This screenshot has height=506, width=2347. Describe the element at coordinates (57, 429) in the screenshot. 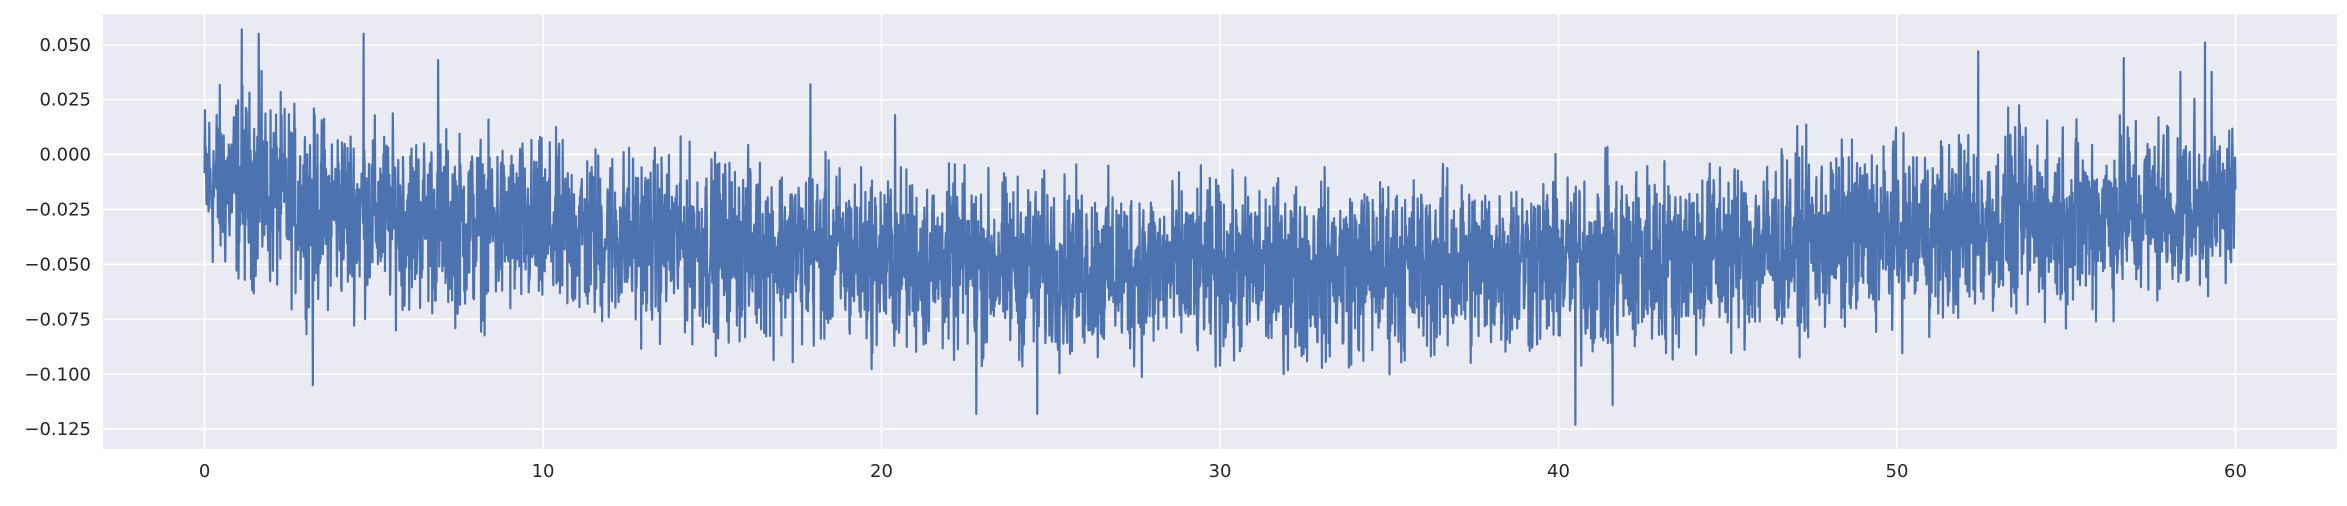

I see `y-tick-label: −0.125` at that location.